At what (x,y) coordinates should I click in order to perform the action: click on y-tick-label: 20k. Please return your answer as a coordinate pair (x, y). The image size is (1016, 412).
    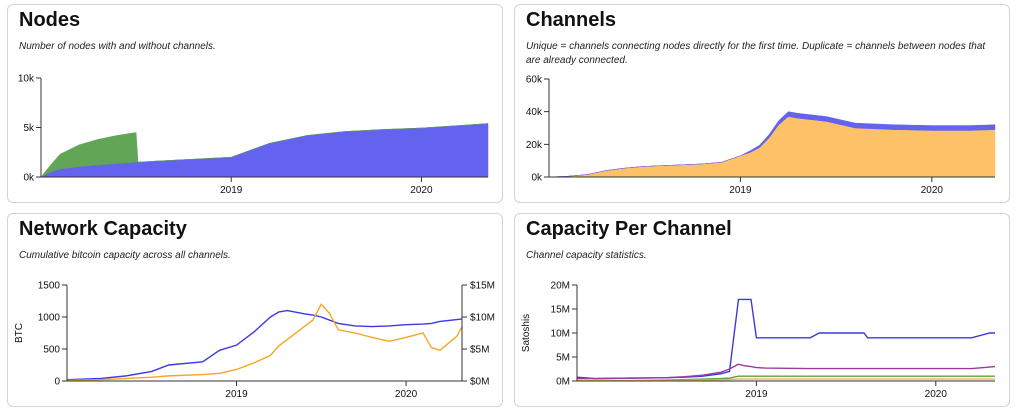
    Looking at the image, I should click on (534, 145).